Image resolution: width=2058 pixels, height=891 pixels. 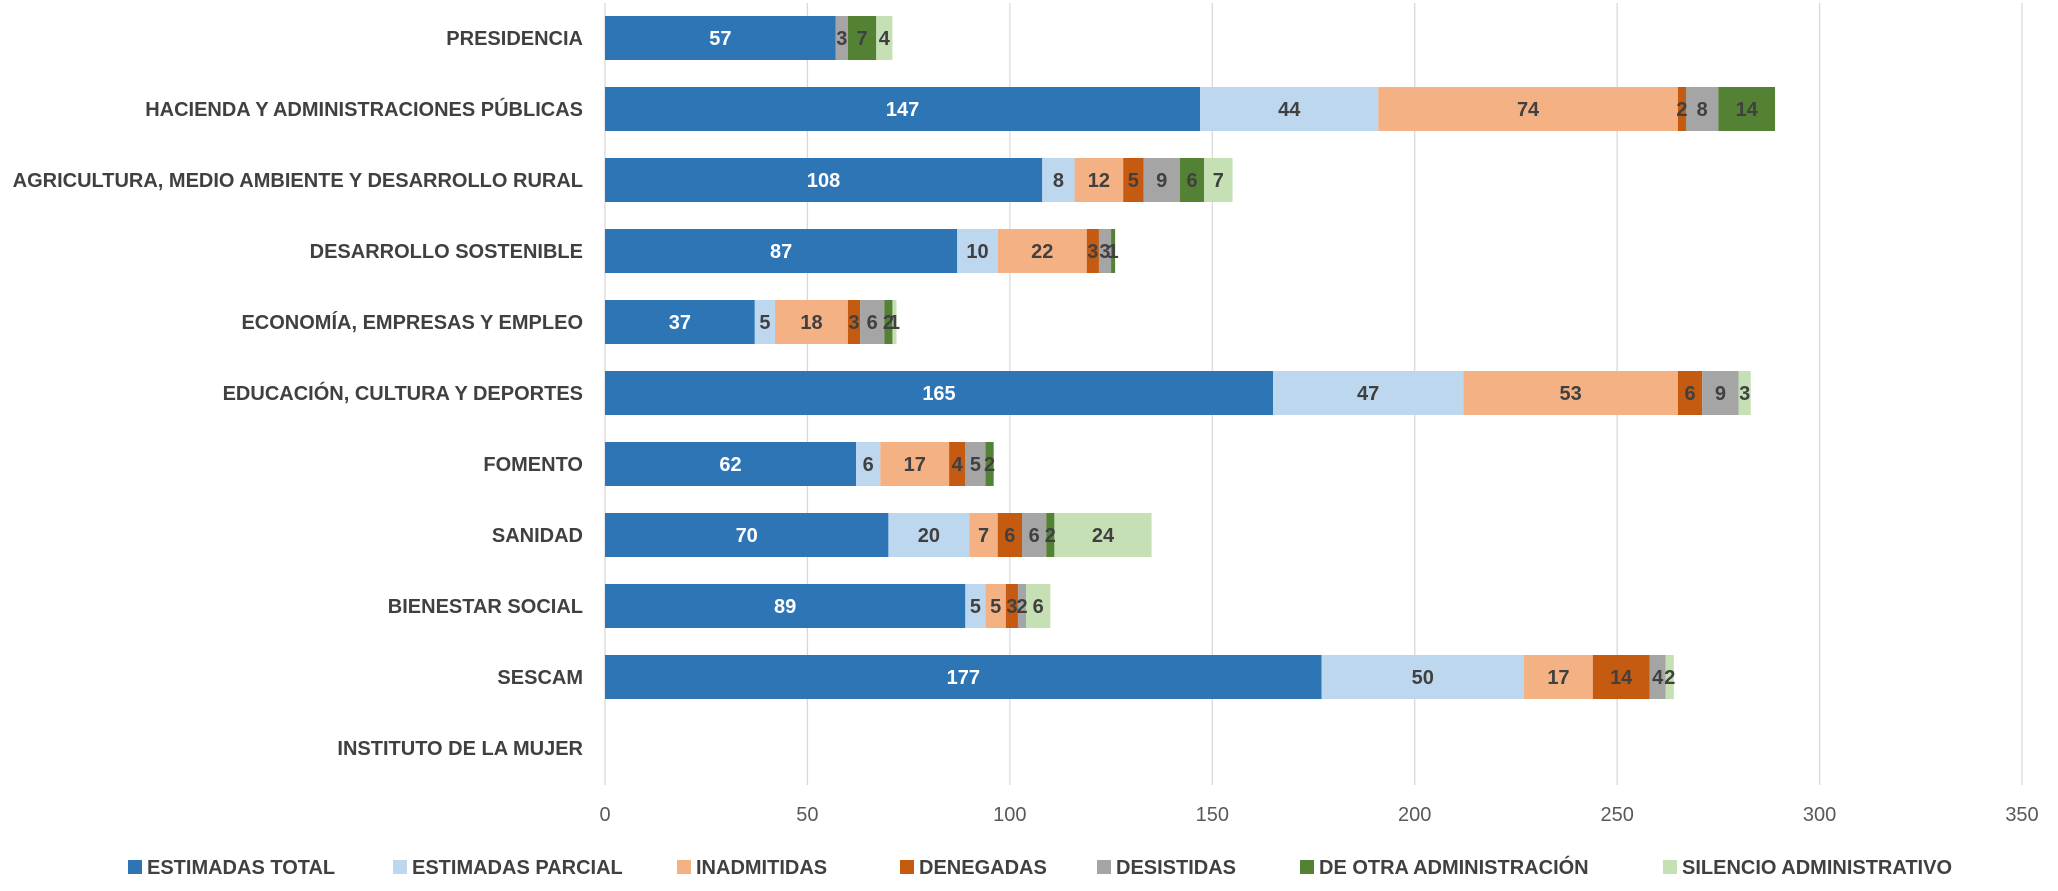 What do you see at coordinates (412, 322) in the screenshot?
I see `category-label: ECONOMÍA, EMPRESAS Y EMPLEO` at bounding box center [412, 322].